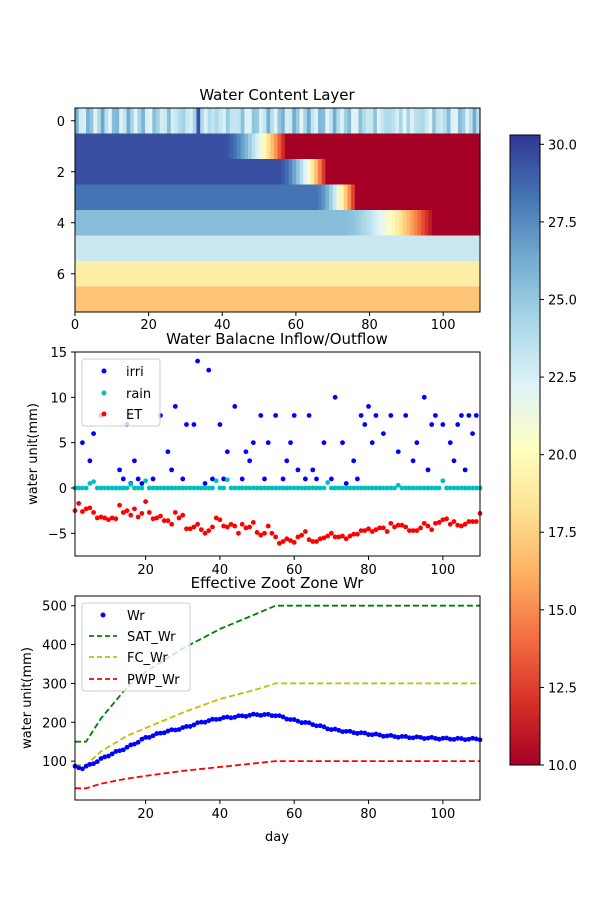  I want to click on colorbar: 10.0 12.5 15.0 17.5 20.0 22.5 25.0 27.5 30.0, so click(543, 454).